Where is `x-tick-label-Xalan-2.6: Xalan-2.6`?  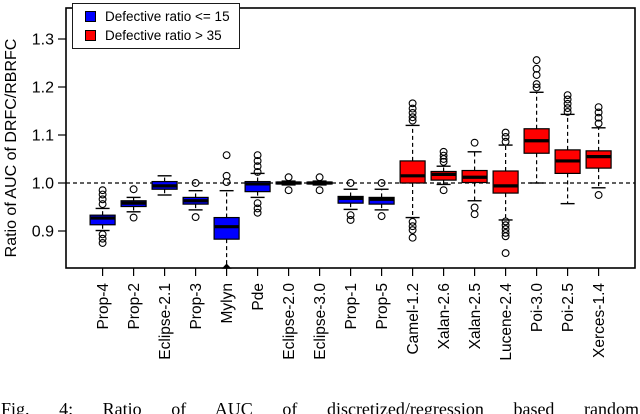 x-tick-label-Xalan-2.6: Xalan-2.6 is located at coordinates (444, 316).